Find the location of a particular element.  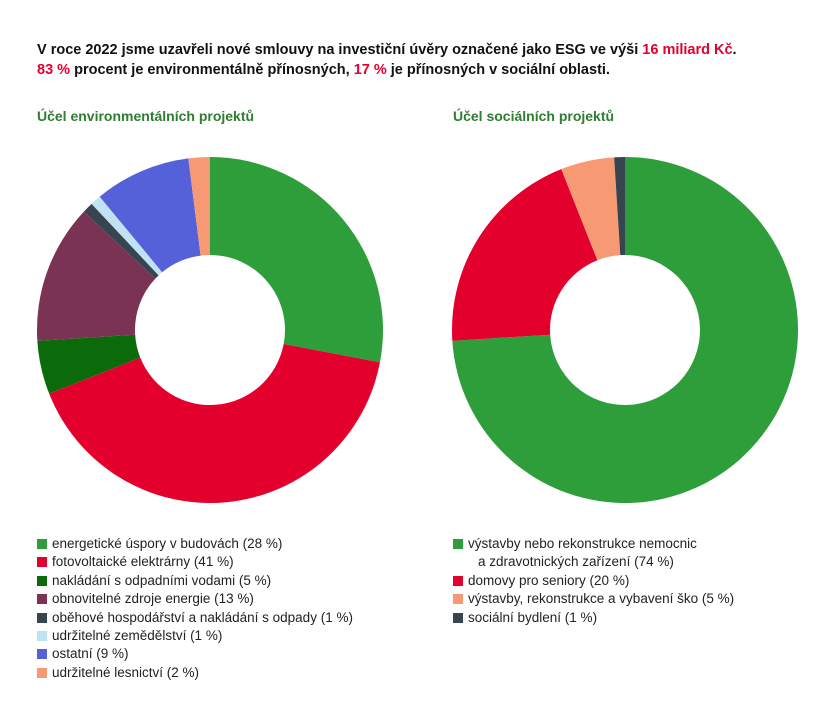

env-legend-label: udržitelné zemědělství (1 %) is located at coordinates (137, 636).